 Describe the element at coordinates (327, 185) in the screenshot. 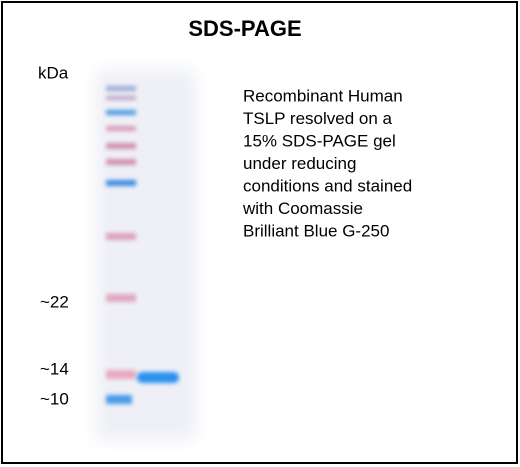

I see `description-line: conditions and stained` at that location.